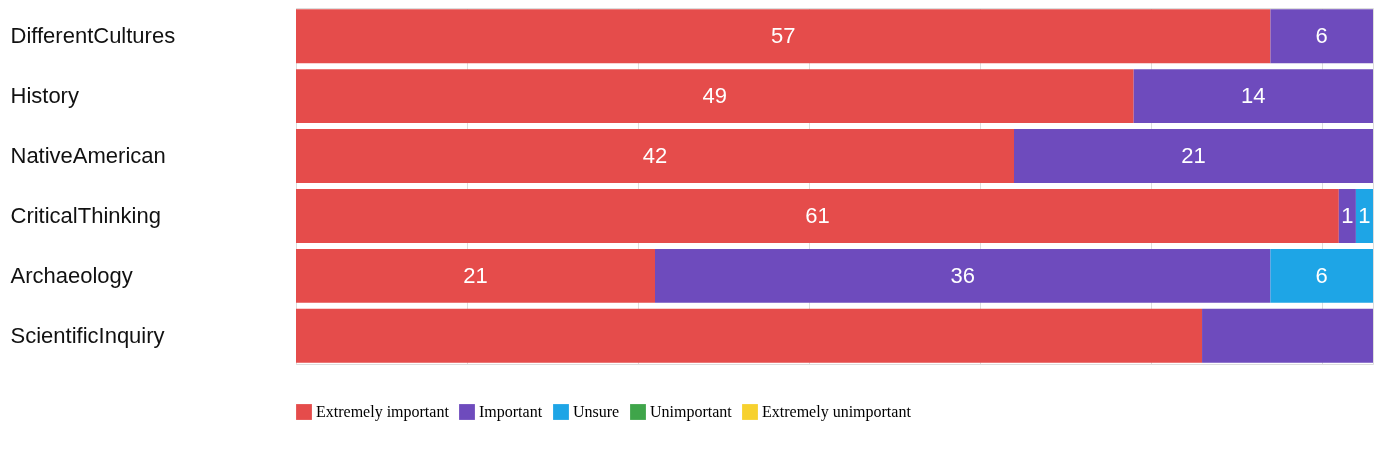 The image size is (1381, 462). Describe the element at coordinates (44, 96) in the screenshot. I see `y-tick-label: History` at that location.